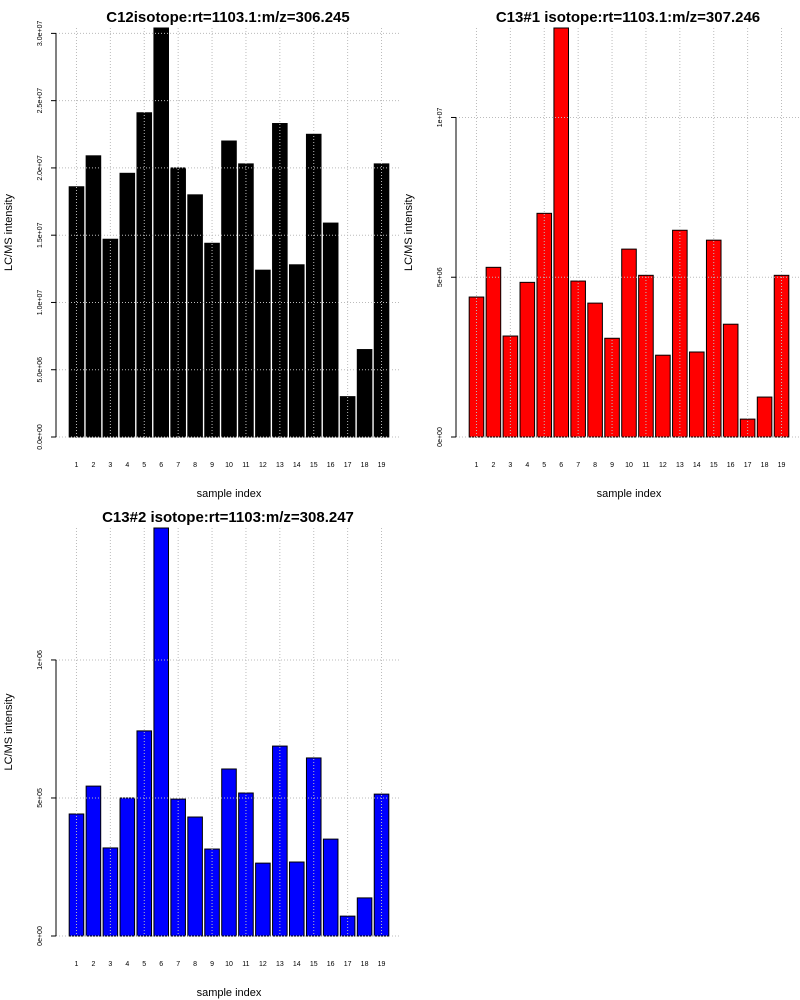 This screenshot has width=800, height=1000. I want to click on y-tick-label: 0.0e+00, so click(40, 437).